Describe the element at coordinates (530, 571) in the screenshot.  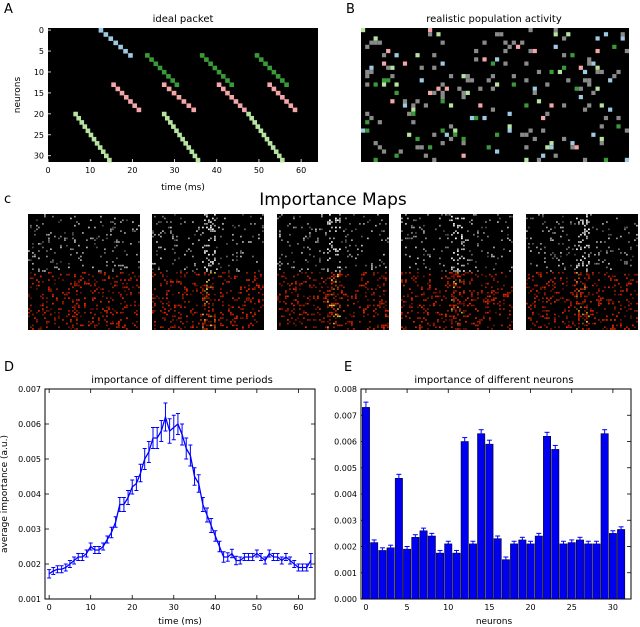
I see `neuron-bar` at that location.